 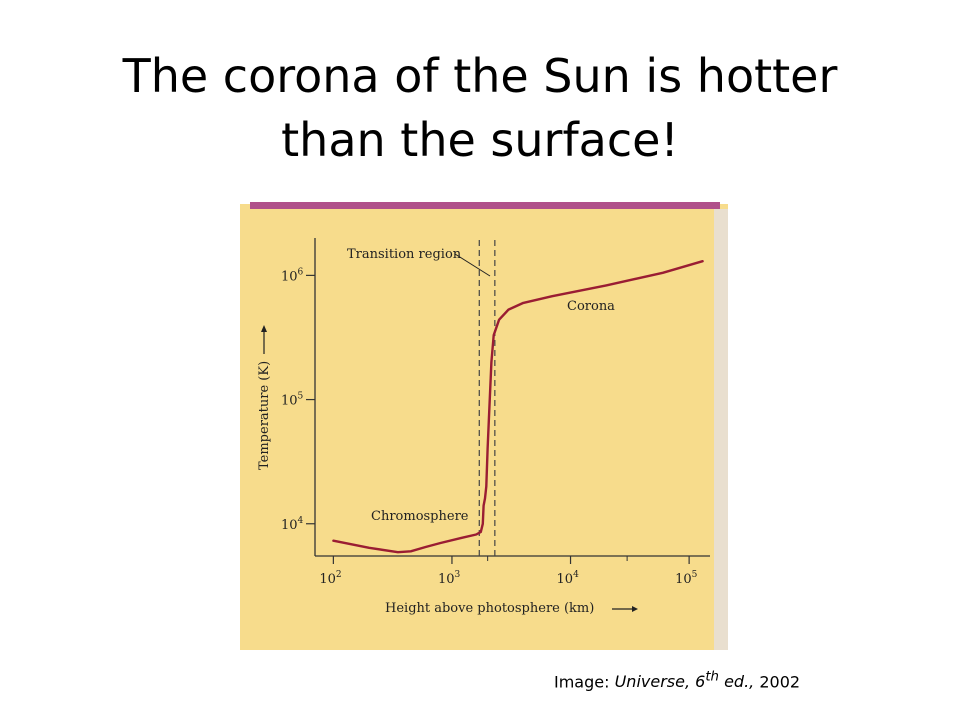 I want to click on annotation-transition-region: Transition region, so click(x=404, y=254).